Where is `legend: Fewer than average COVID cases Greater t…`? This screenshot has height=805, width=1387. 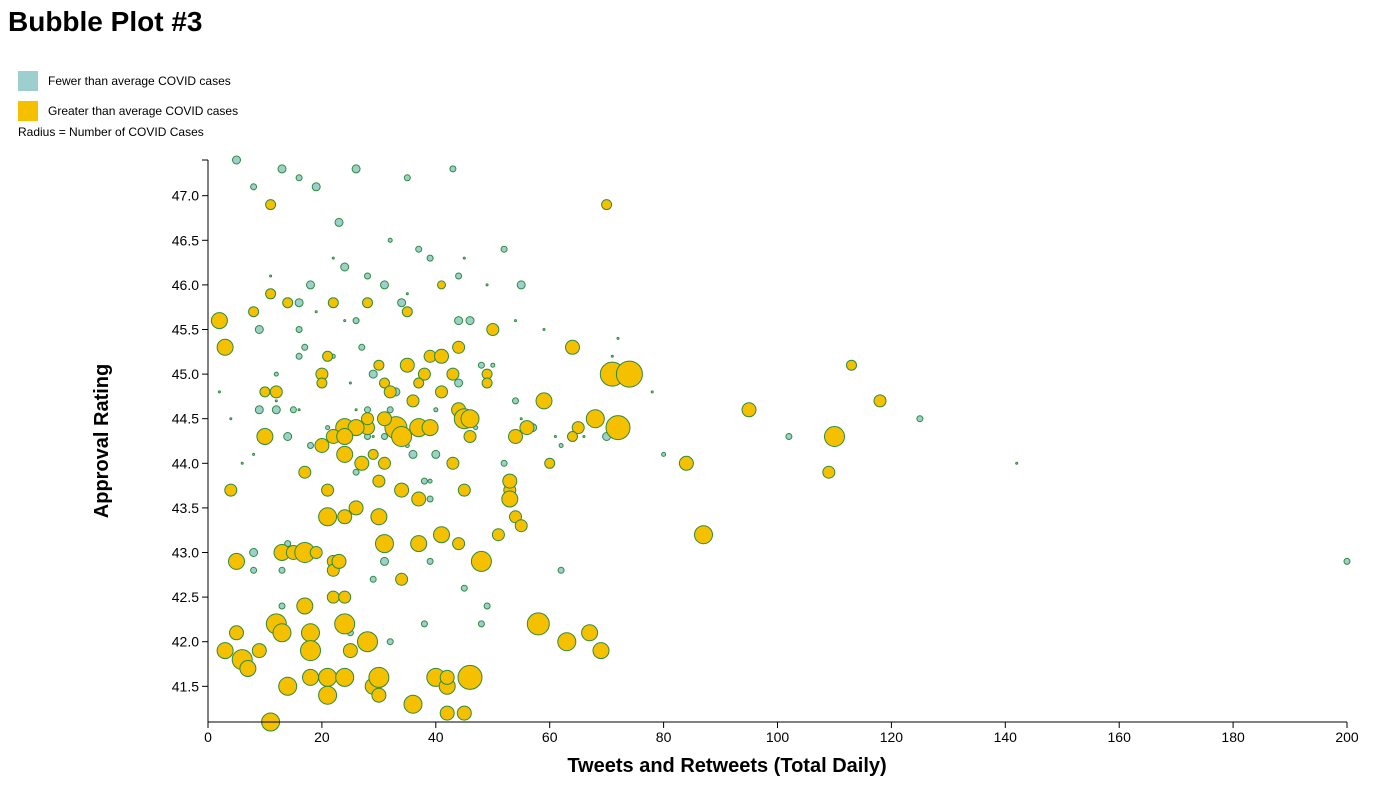
legend: Fewer than average COVID cases Greater t… is located at coordinates (128, 104).